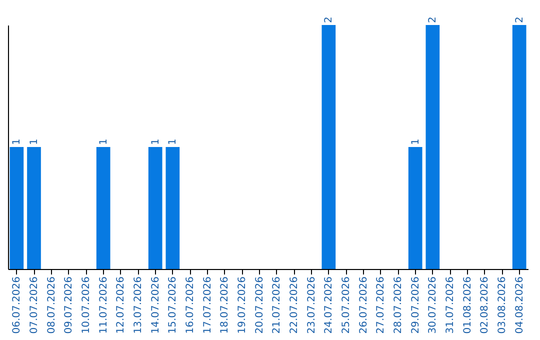 This screenshot has height=340, width=540. What do you see at coordinates (346, 305) in the screenshot?
I see `x-tick-label: 25.07.2026` at bounding box center [346, 305].